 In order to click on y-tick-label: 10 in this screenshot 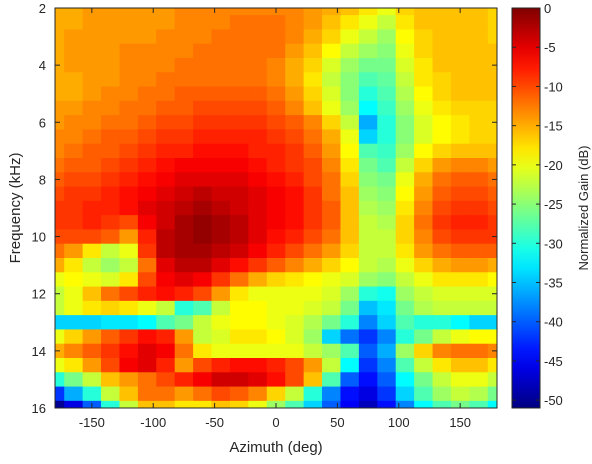, I will do `click(39, 237)`.